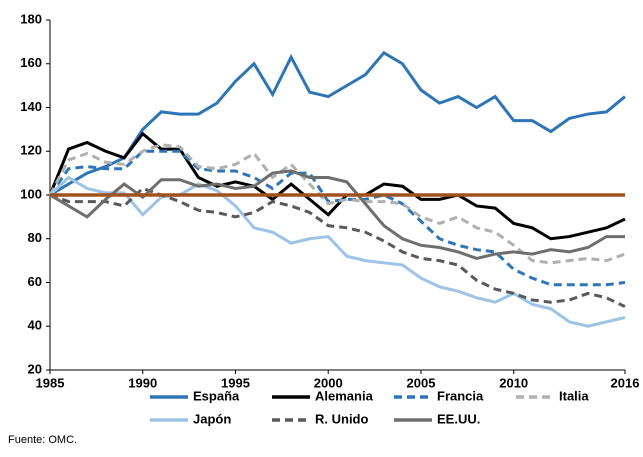 The width and height of the screenshot is (643, 457). Describe the element at coordinates (460, 395) in the screenshot. I see `legend-label: Francia` at that location.